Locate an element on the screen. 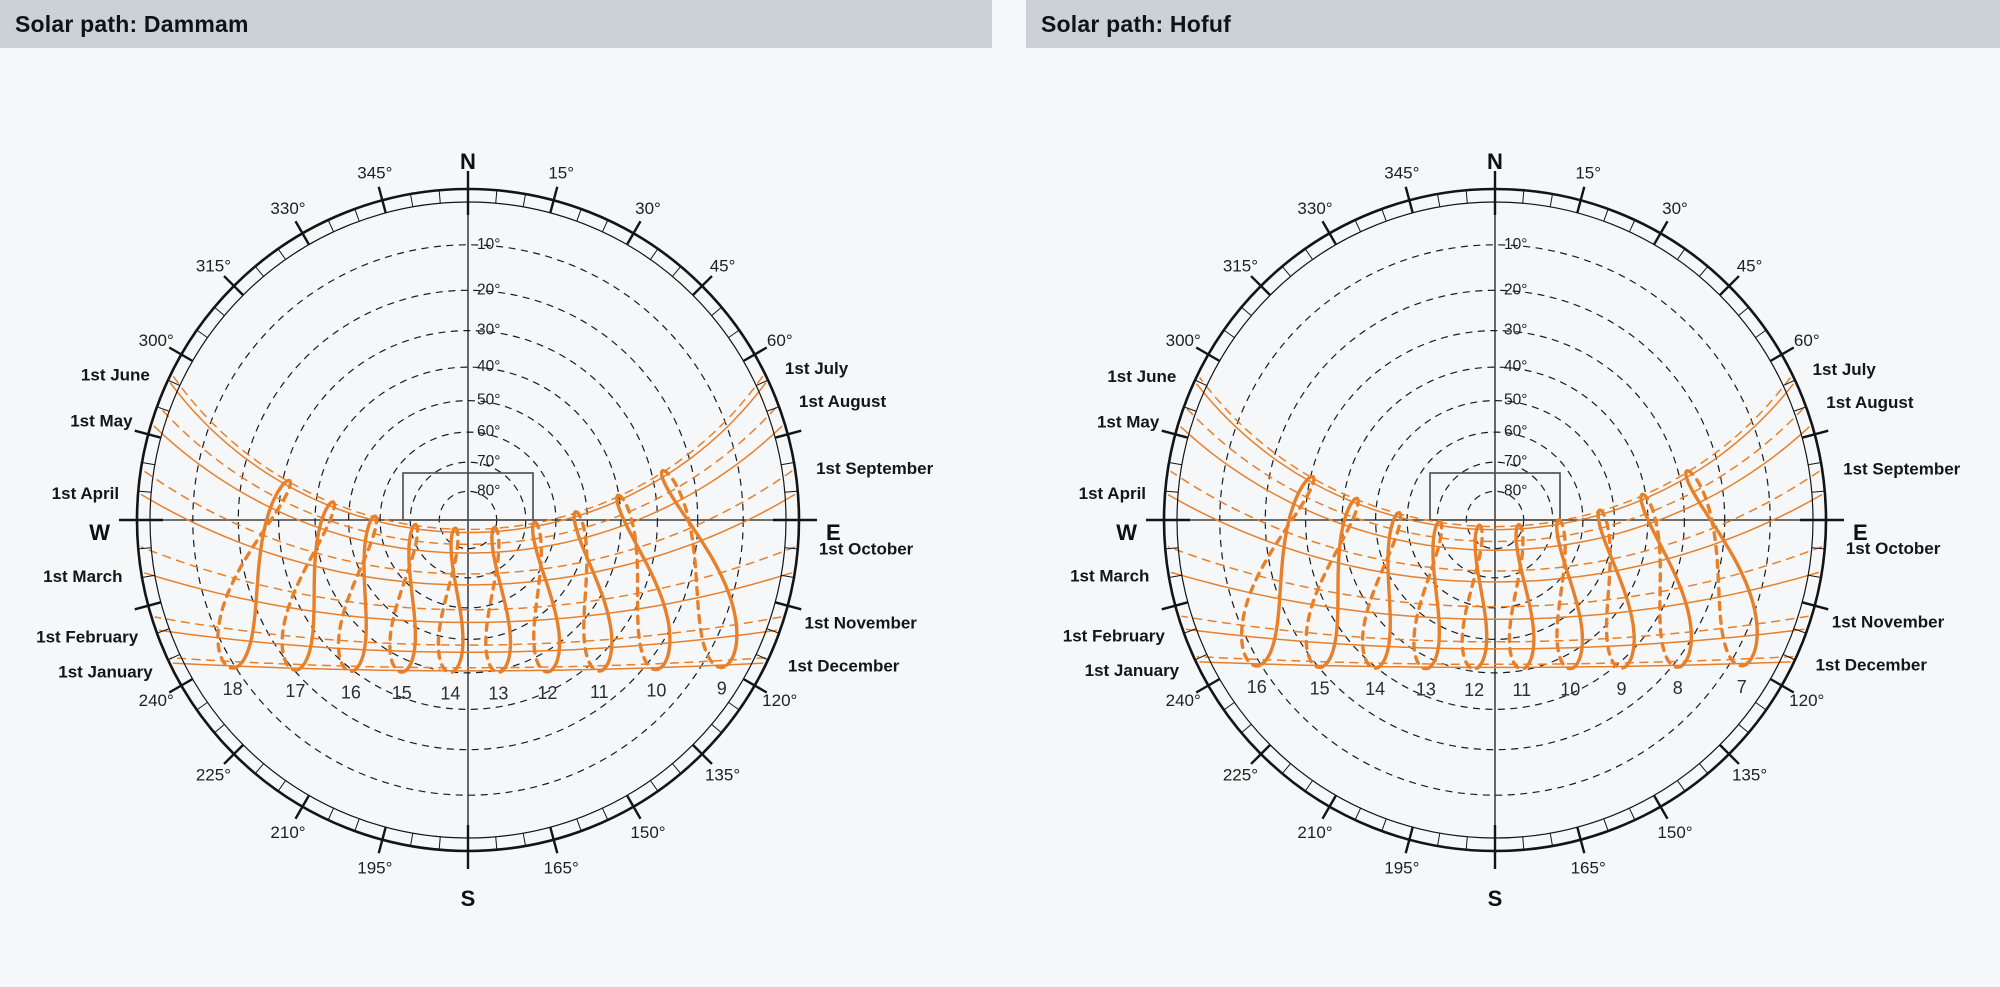  titlebar-dammam: Solar path: Dammam is located at coordinates (496, 24).